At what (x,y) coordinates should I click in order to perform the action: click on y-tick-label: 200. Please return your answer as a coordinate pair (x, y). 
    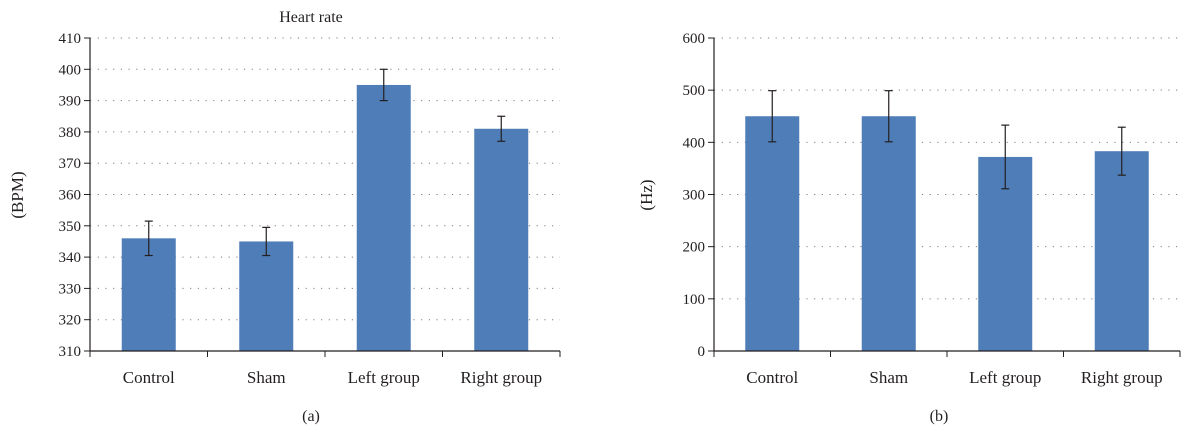
    Looking at the image, I should click on (694, 248).